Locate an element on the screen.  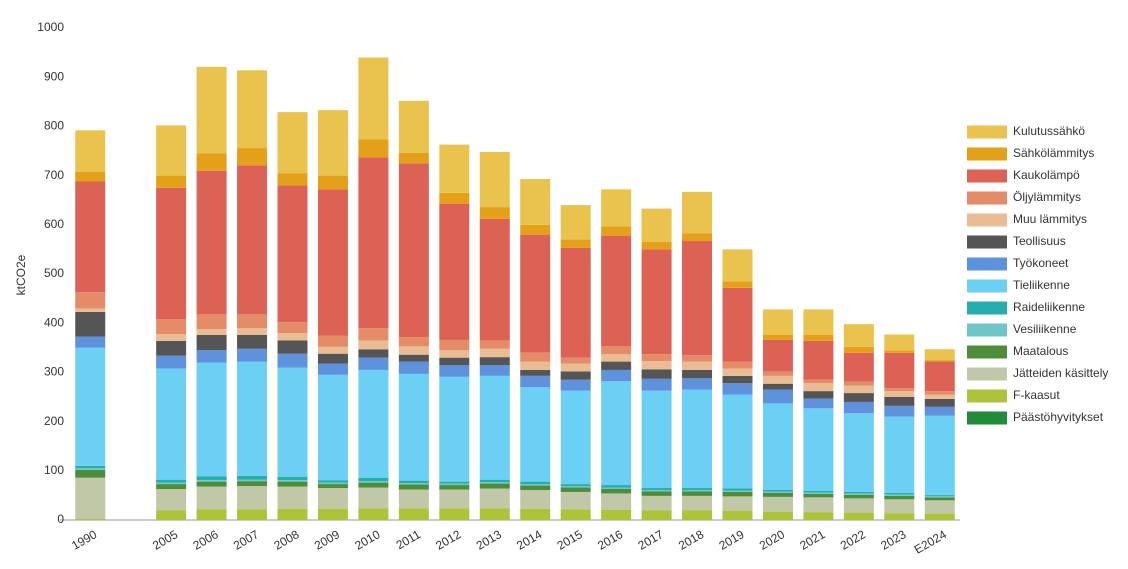
x-tick-label: 2013 is located at coordinates (489, 540).